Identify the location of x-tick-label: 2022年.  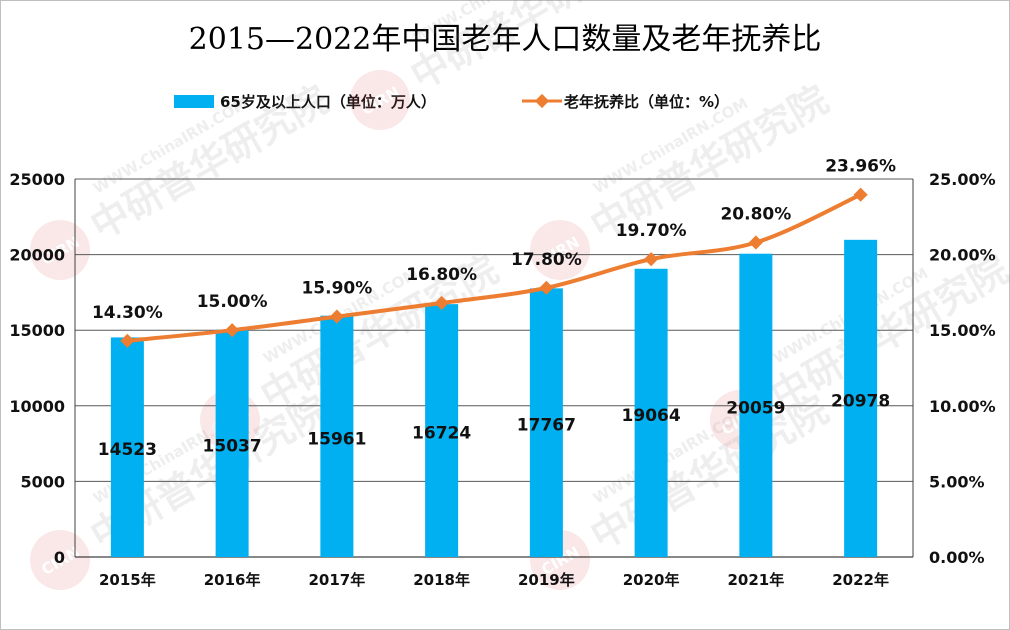
(860, 580).